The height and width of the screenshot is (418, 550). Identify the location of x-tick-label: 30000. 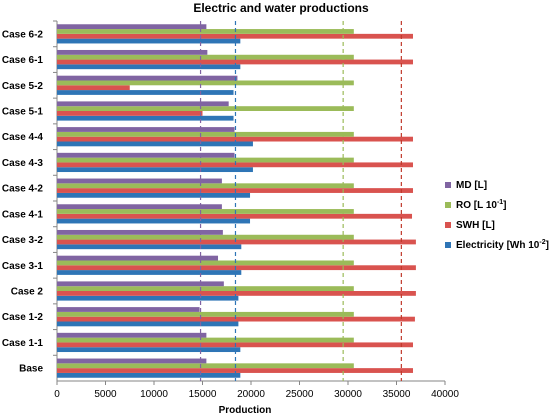
(348, 394).